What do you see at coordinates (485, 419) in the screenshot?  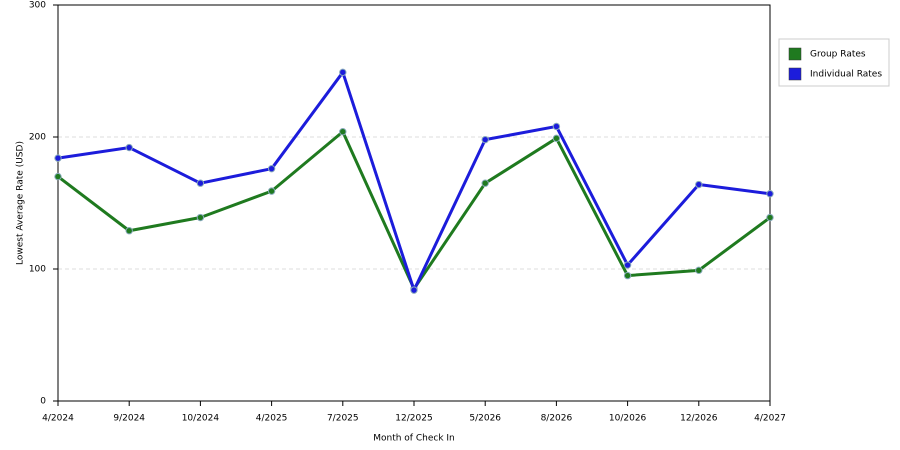 I see `x-tick-label: 5/2026` at bounding box center [485, 419].